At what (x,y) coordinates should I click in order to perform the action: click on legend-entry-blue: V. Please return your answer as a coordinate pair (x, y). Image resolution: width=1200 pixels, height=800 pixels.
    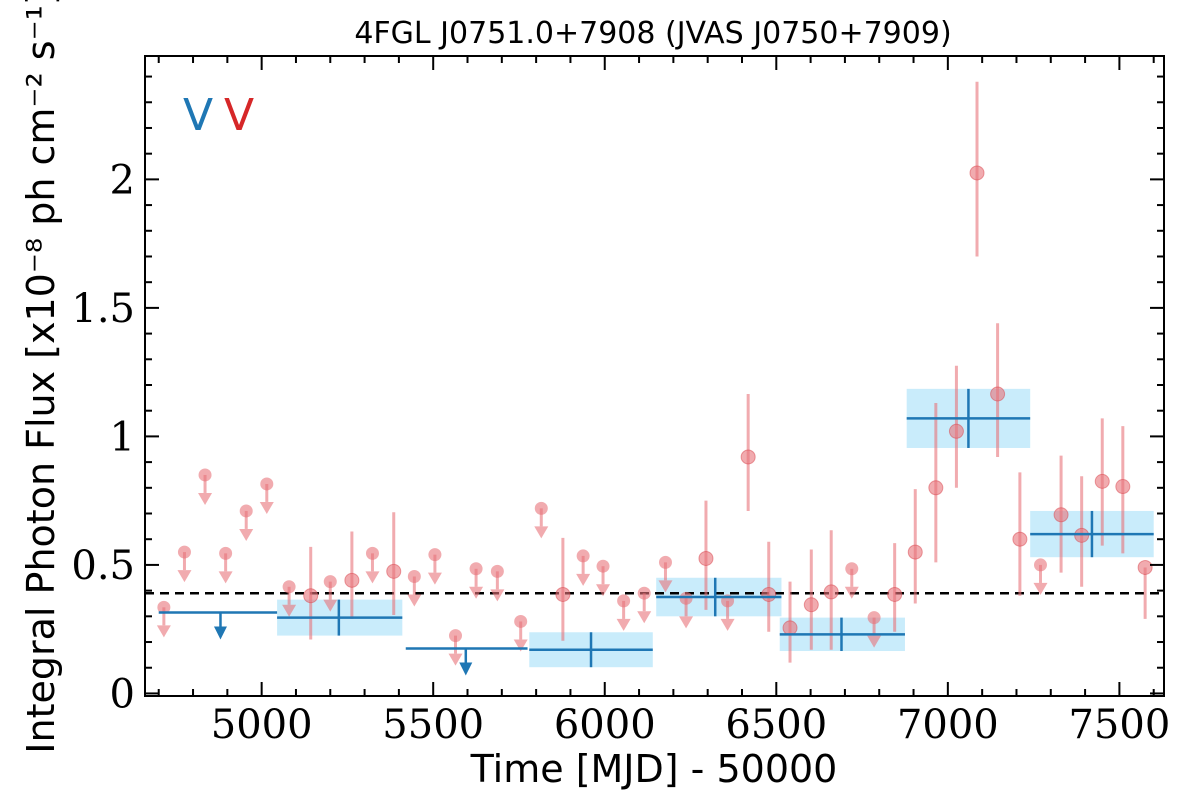
    Looking at the image, I should click on (198, 115).